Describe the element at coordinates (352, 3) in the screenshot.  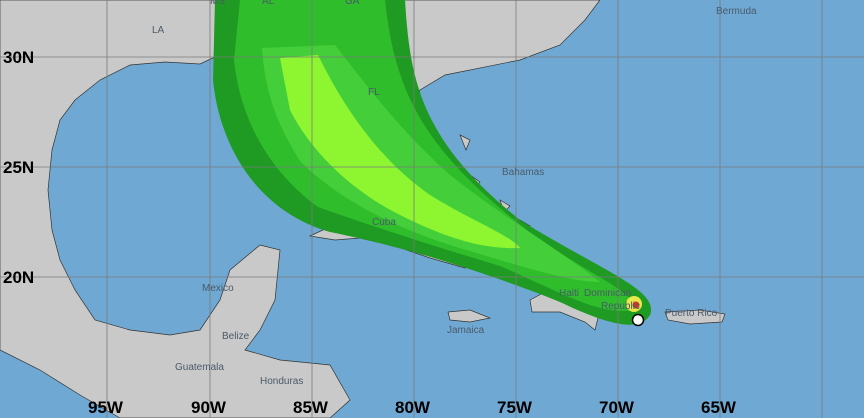
I see `label-ga: GA` at that location.